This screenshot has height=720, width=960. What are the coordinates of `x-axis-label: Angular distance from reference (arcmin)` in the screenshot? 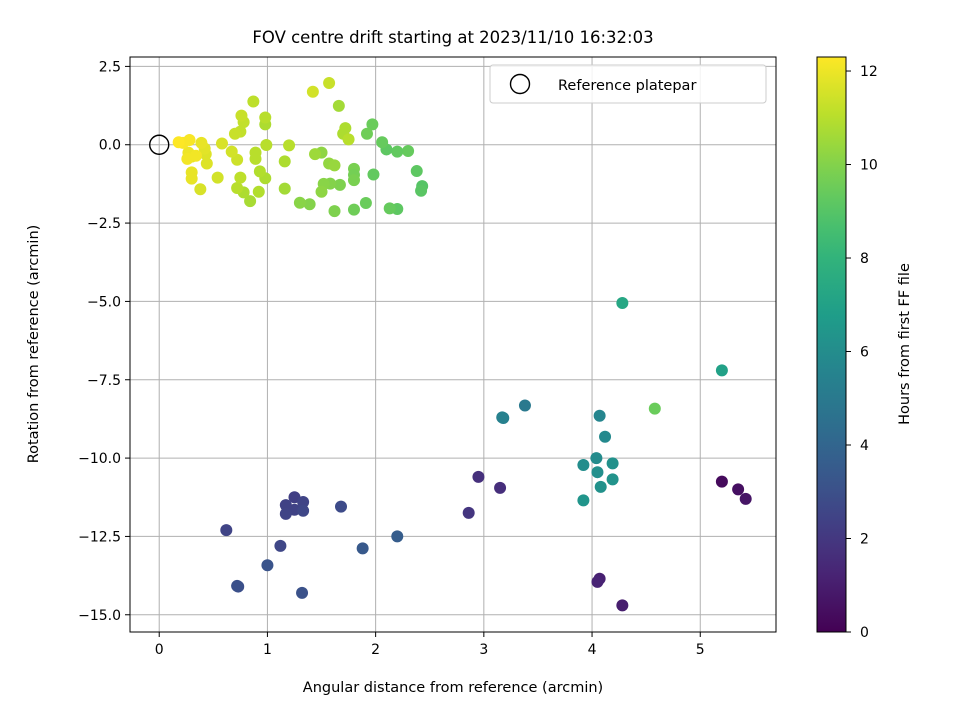 It's located at (453, 688).